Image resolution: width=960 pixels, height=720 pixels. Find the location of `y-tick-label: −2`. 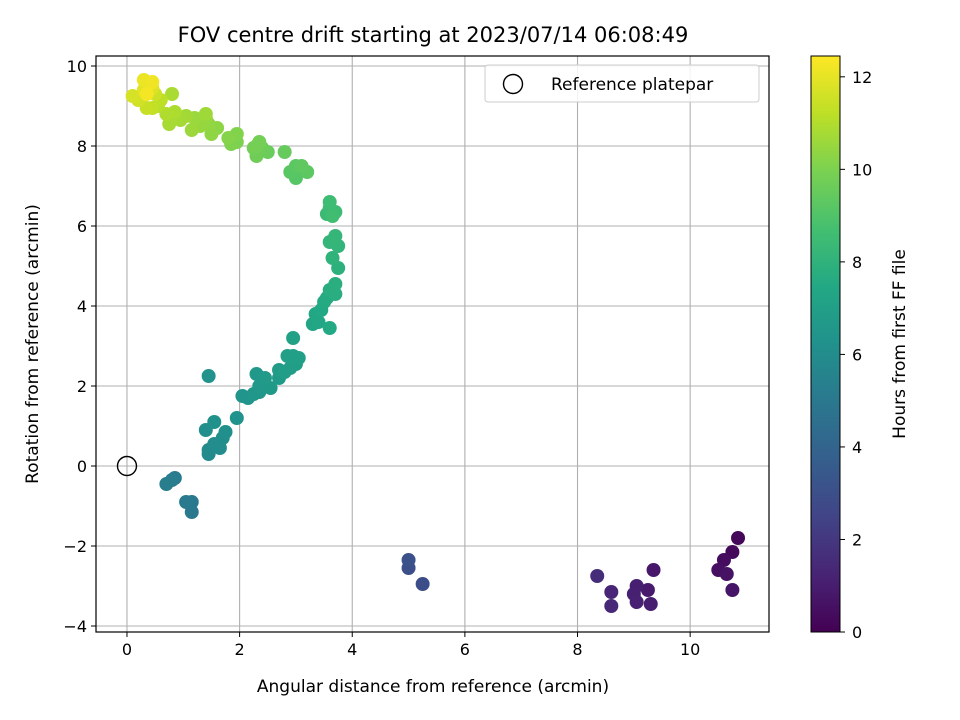

y-tick-label: −2 is located at coordinates (75, 546).